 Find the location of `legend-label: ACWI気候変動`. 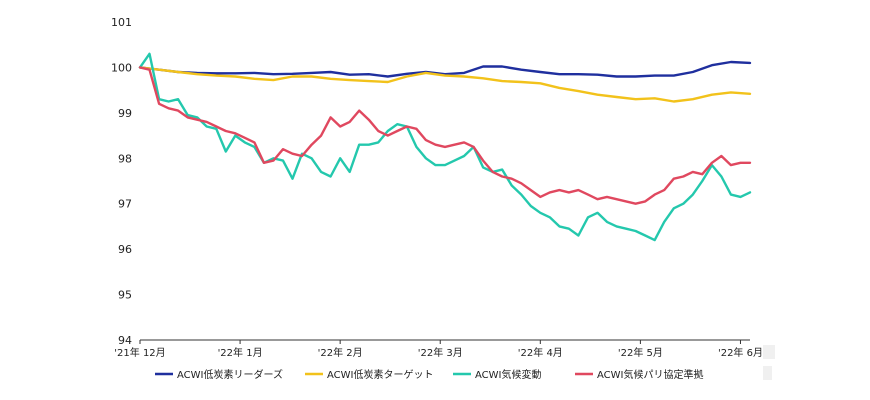

legend-label: ACWI気候変動 is located at coordinates (508, 374).